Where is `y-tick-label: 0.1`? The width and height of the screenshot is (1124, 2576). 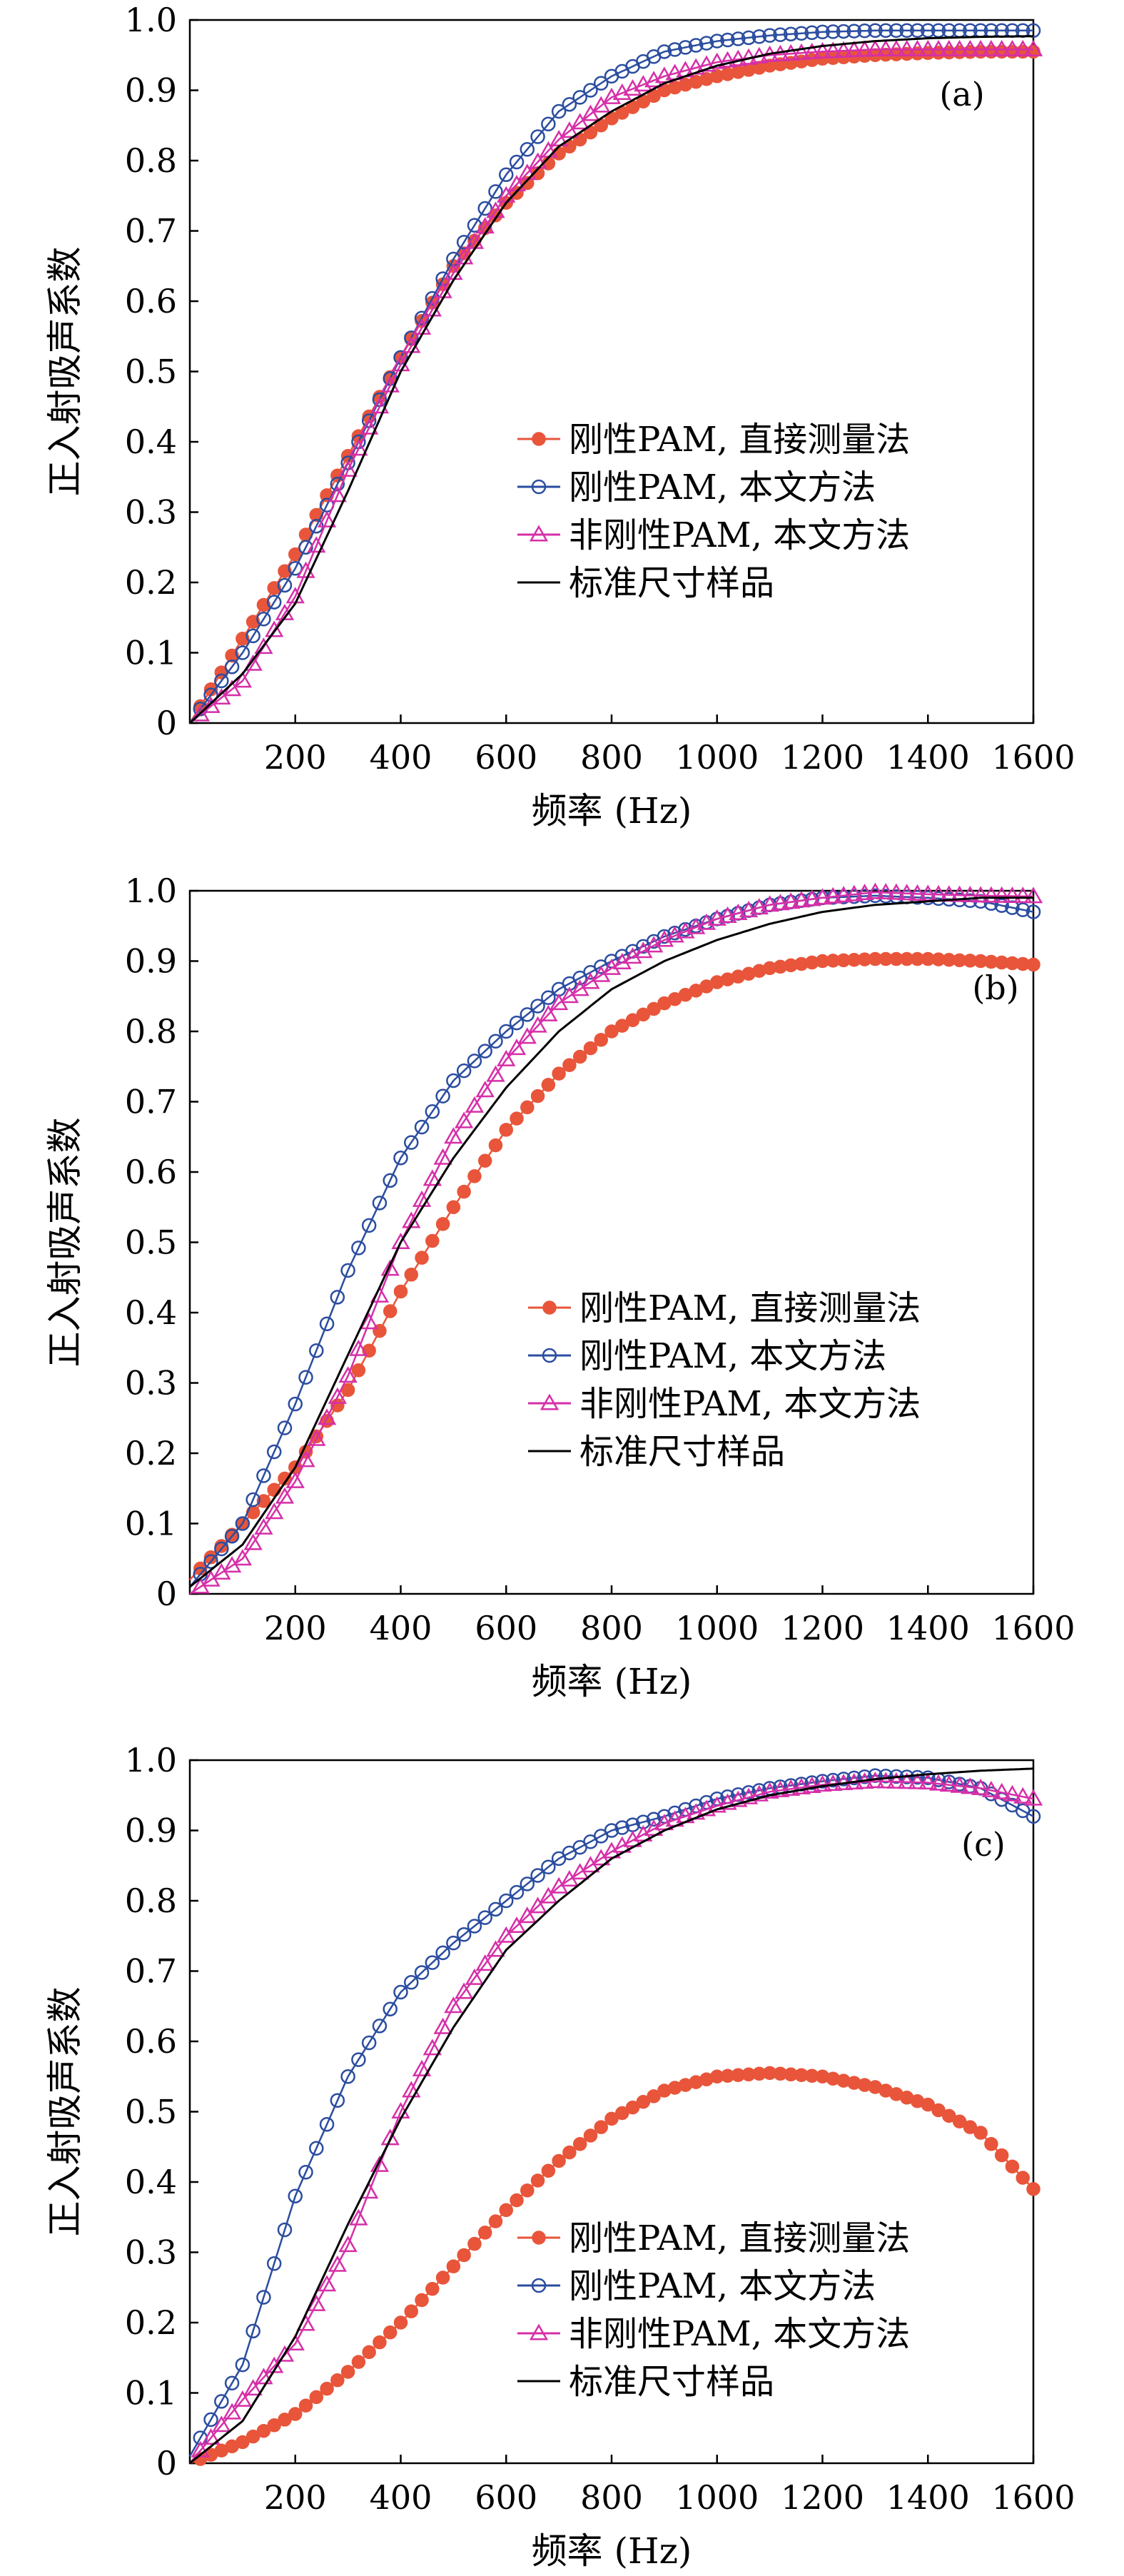 y-tick-label: 0.1 is located at coordinates (151, 1524).